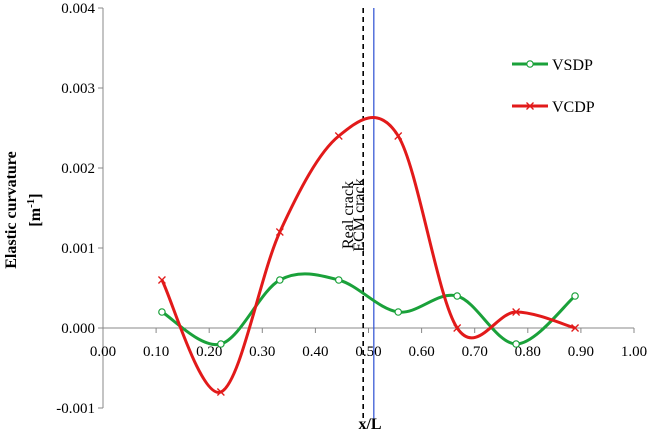  I want to click on x-tick-label: 0.70, so click(475, 352).